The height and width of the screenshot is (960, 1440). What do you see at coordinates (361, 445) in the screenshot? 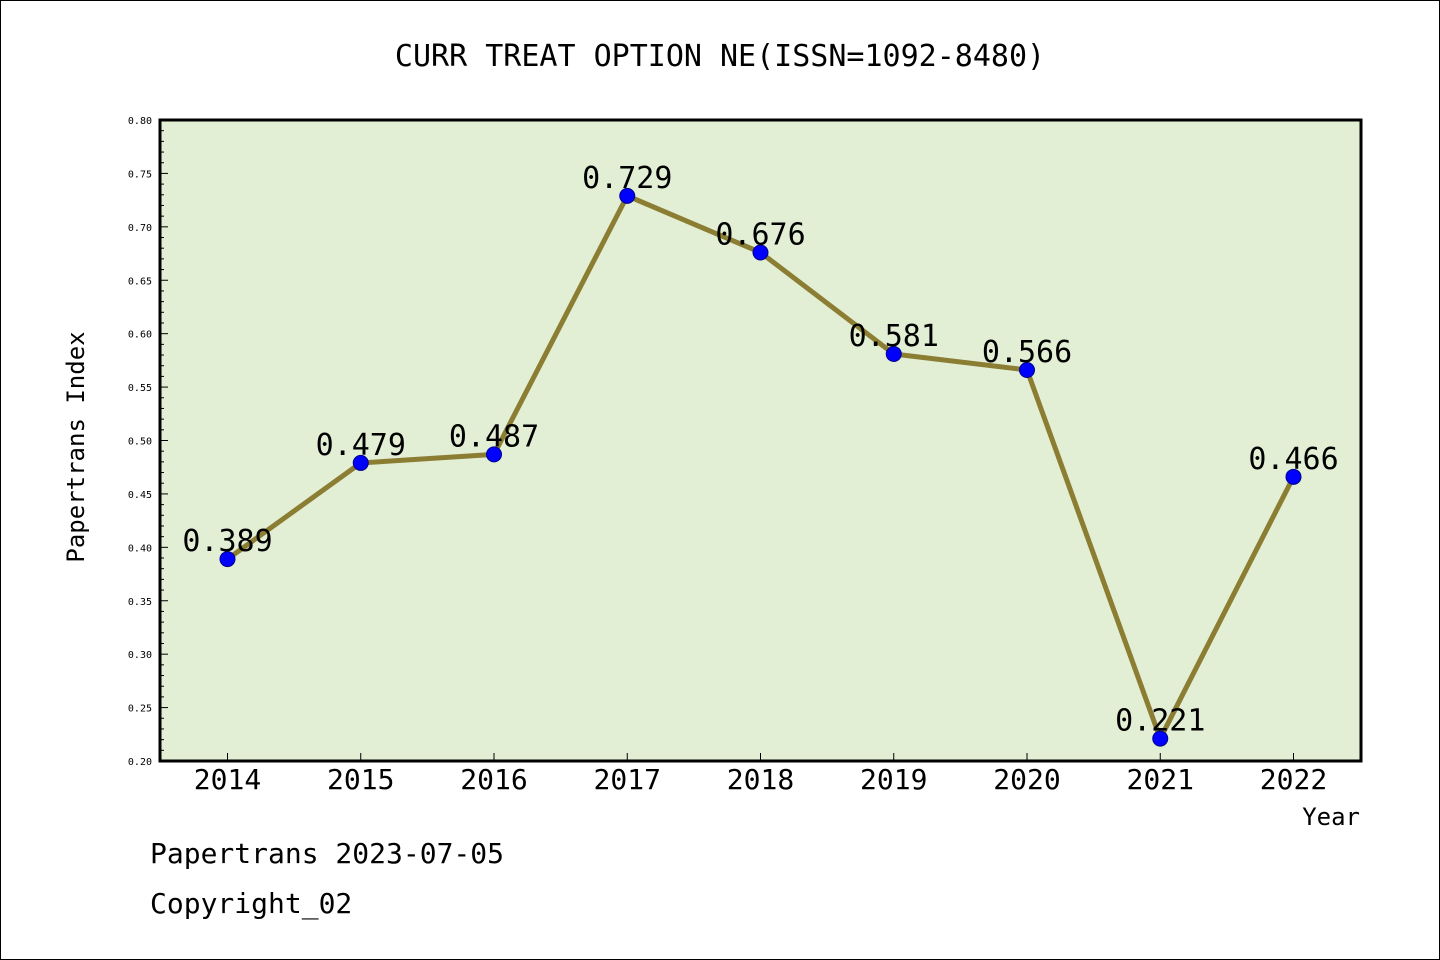
I see `data-label: 0.479` at bounding box center [361, 445].